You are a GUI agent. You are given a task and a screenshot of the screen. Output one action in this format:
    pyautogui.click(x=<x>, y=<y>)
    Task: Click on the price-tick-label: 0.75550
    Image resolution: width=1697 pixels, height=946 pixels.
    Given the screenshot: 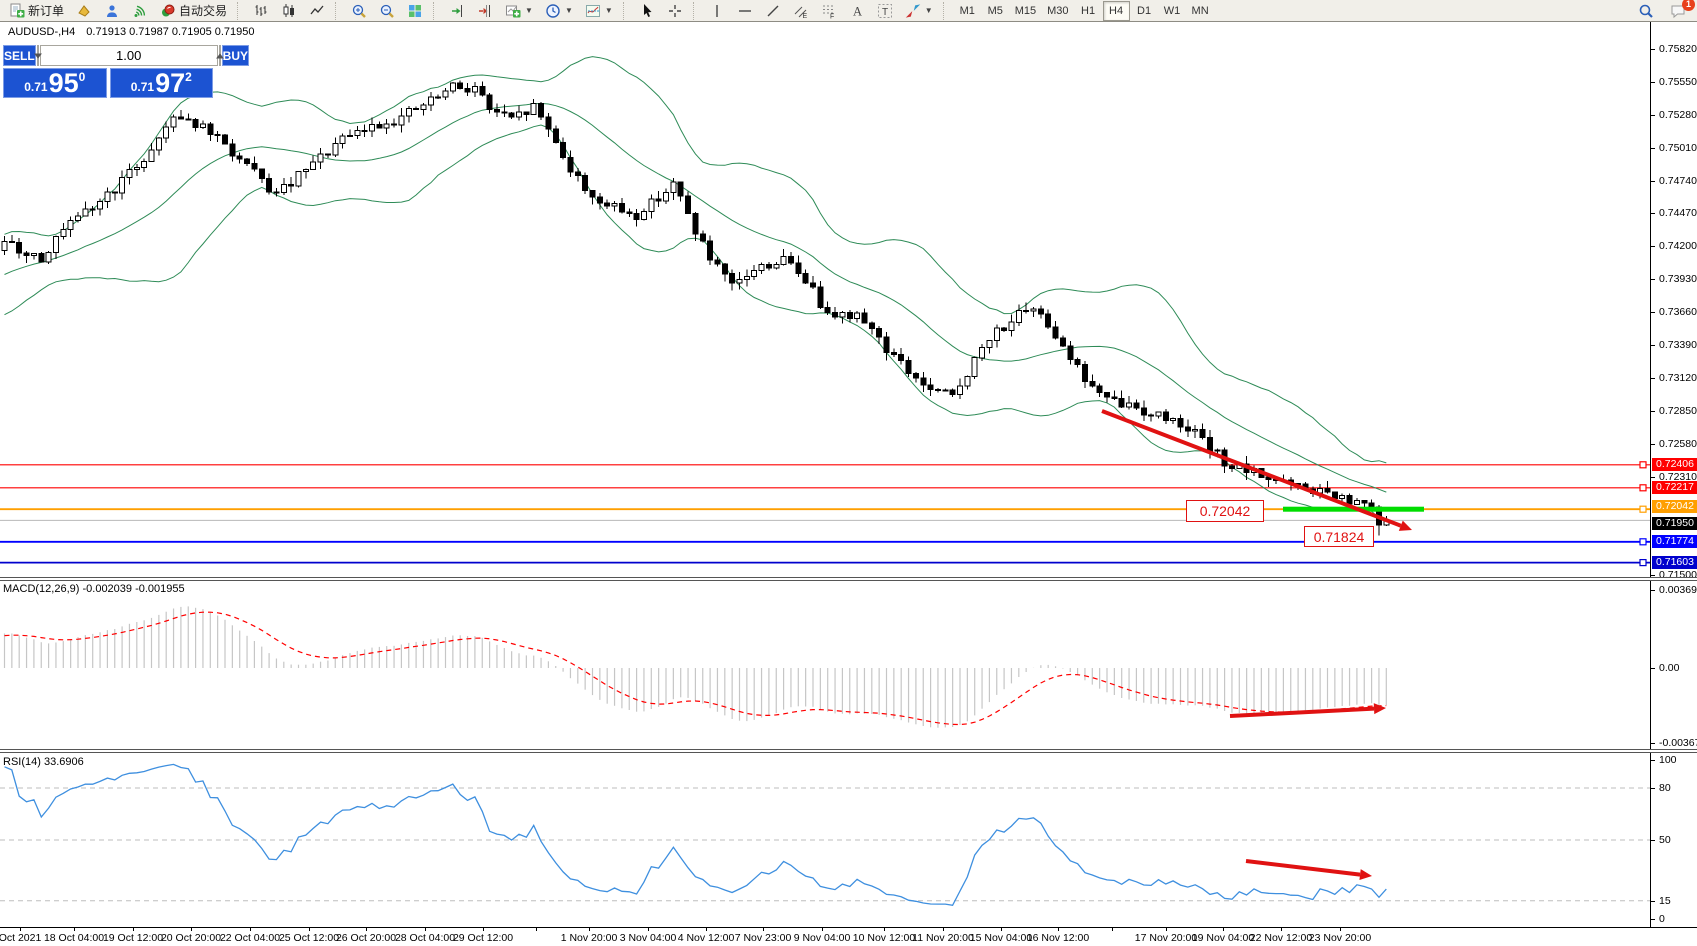 What is the action you would take?
    pyautogui.click(x=1678, y=81)
    